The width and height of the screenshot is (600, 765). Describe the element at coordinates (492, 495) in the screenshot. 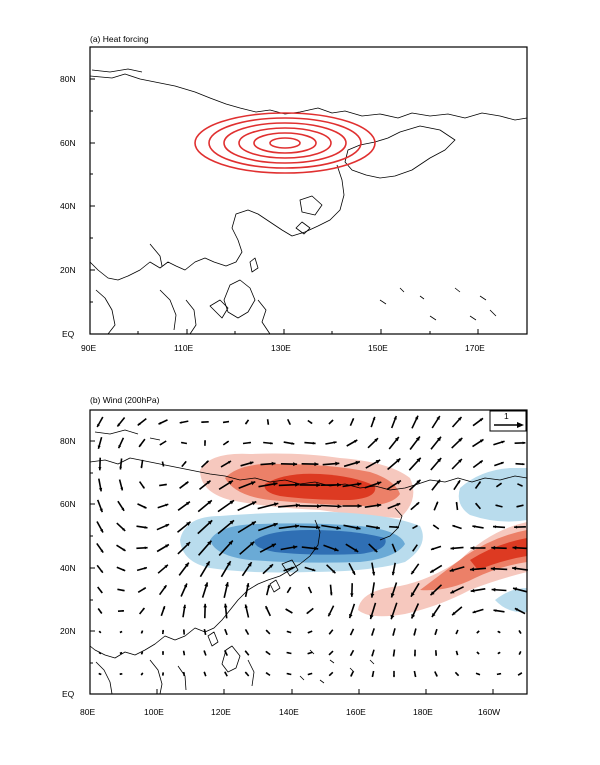

I see `negative-anomaly-east` at that location.